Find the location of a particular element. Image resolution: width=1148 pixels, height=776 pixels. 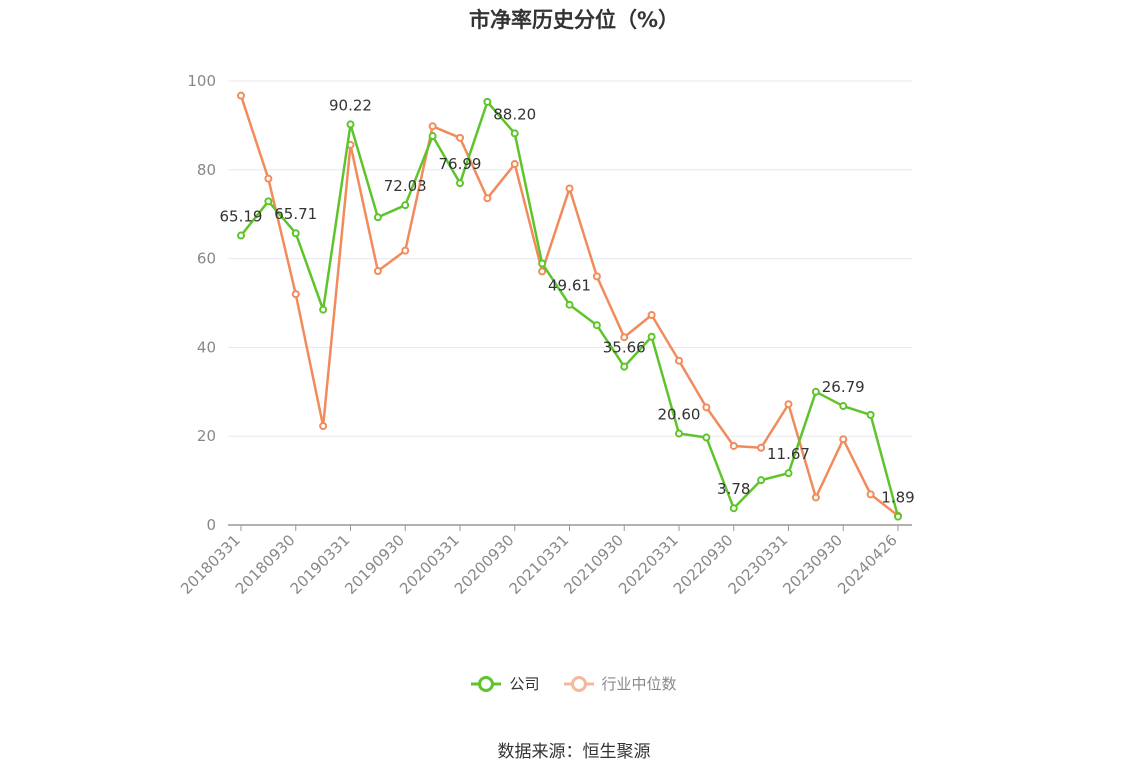

legend-item-industry: 行业中位数 is located at coordinates (620, 683).